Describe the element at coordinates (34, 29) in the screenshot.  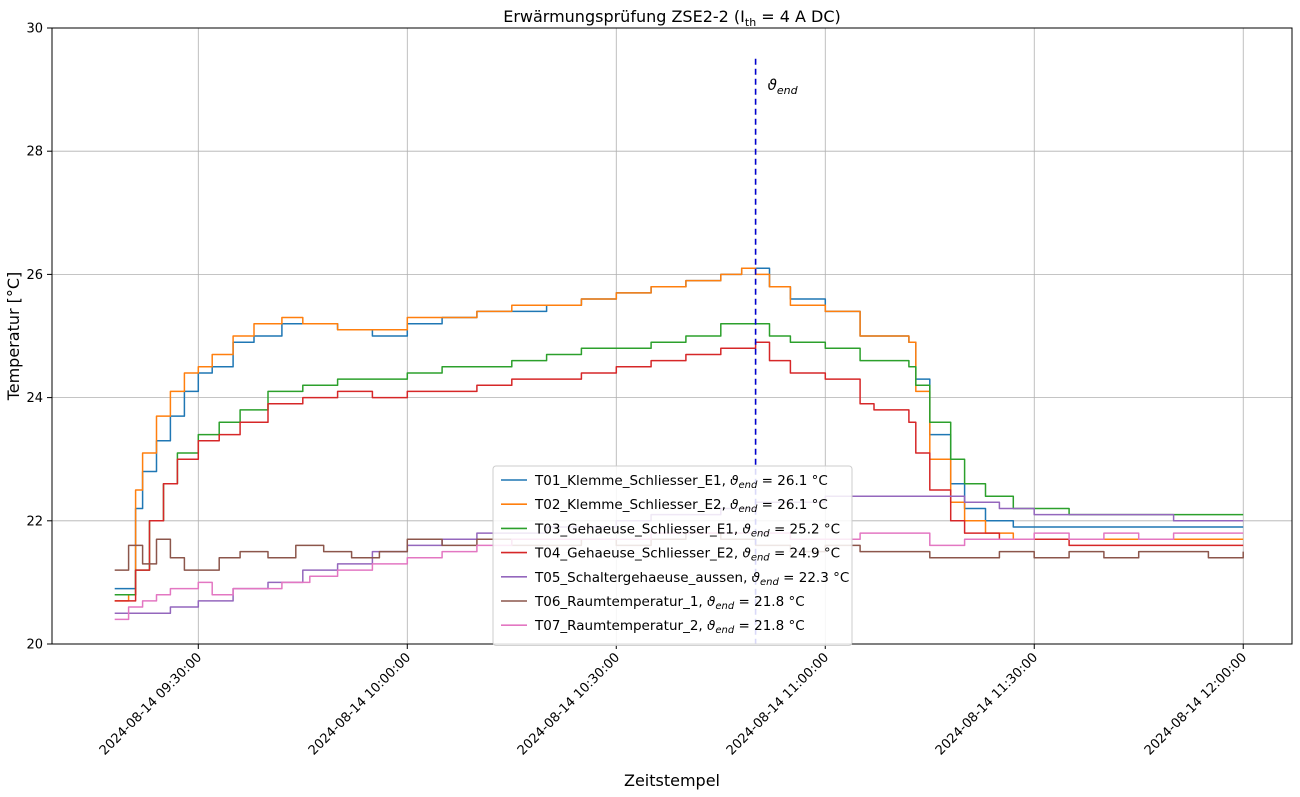
I see `y-tick-label: 30` at that location.